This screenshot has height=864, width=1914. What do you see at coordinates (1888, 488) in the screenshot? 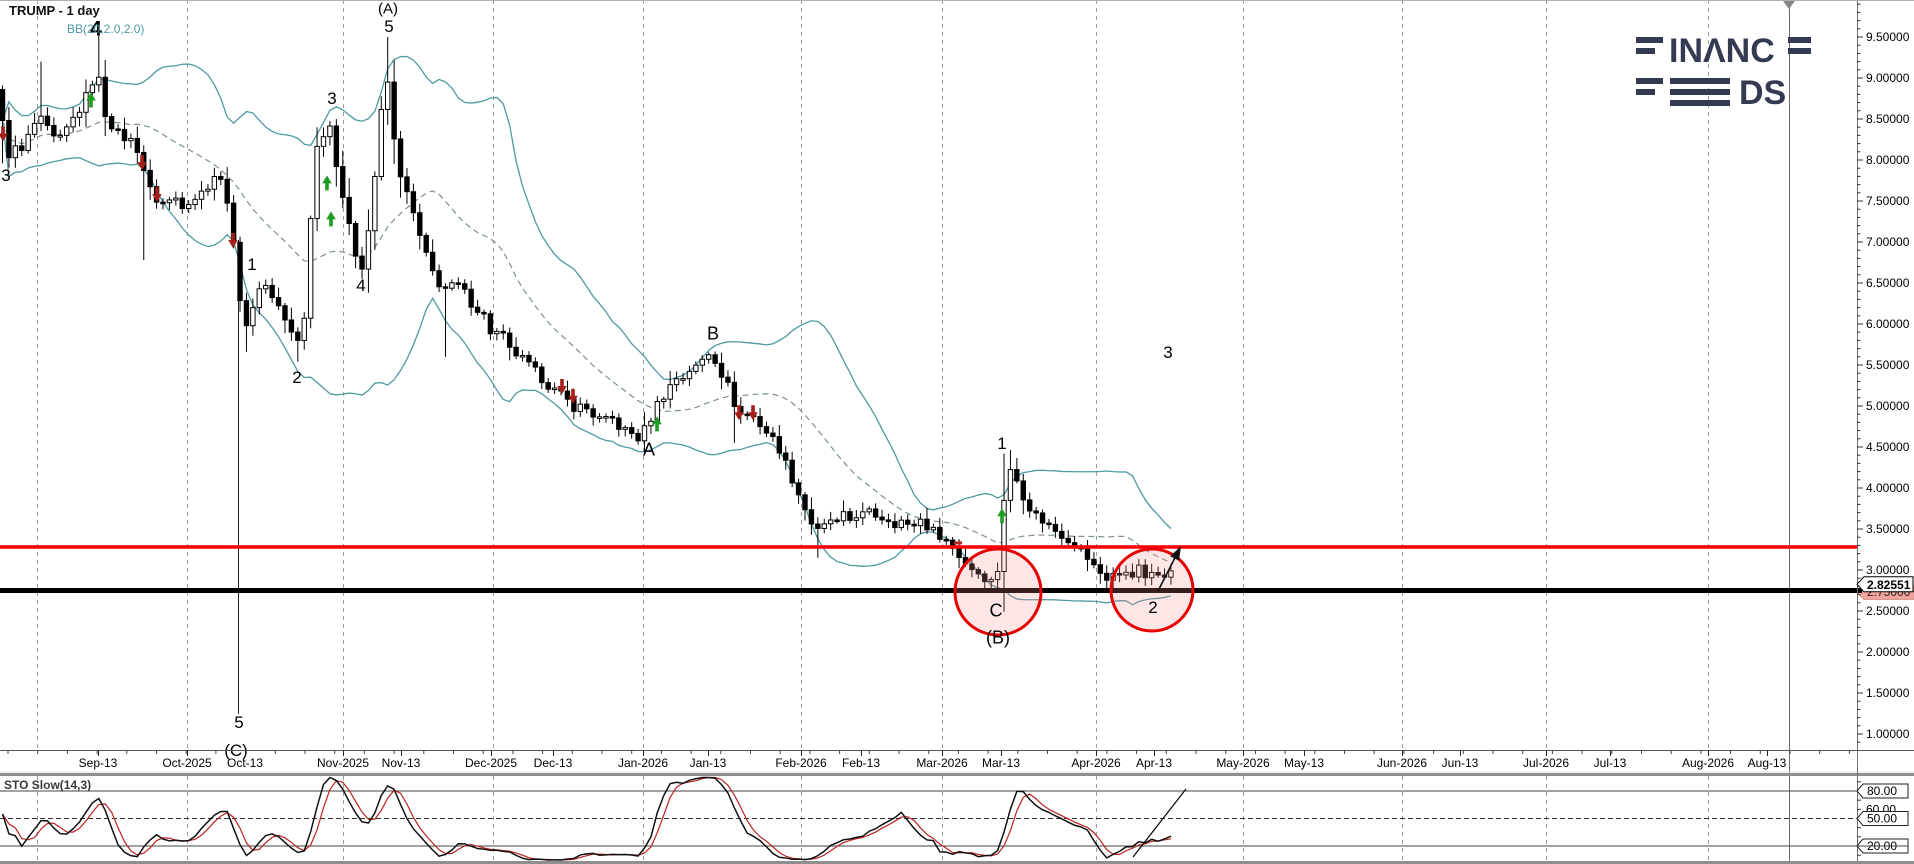
I see `price-axis-label: 4.00000` at bounding box center [1888, 488].